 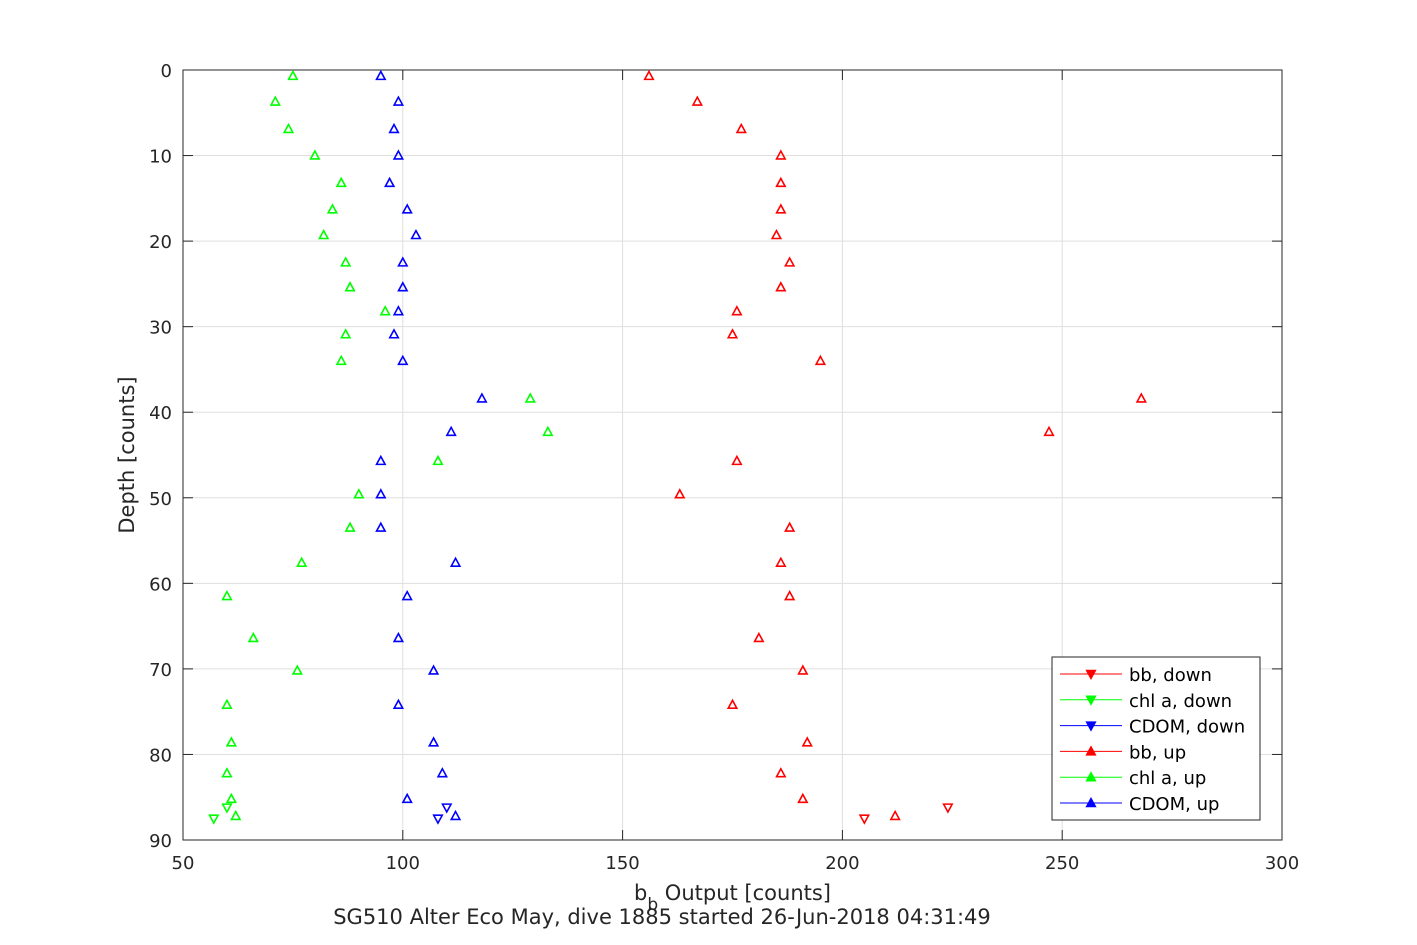 What do you see at coordinates (127, 454) in the screenshot?
I see `y-axis-label: Depth [counts]` at bounding box center [127, 454].